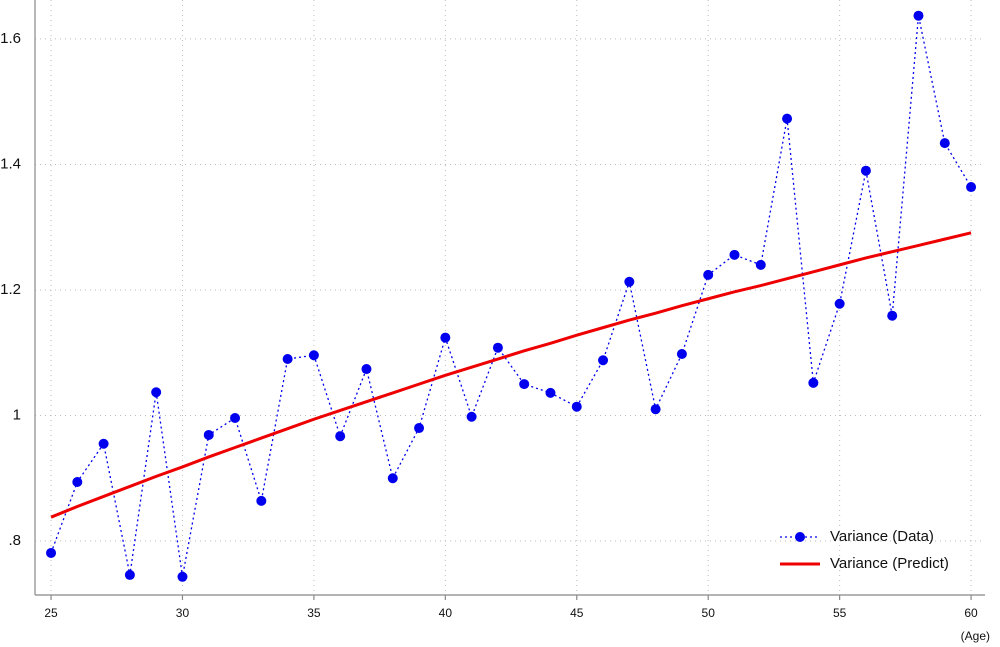 The image size is (1000, 647). Describe the element at coordinates (10, 289) in the screenshot. I see `y-tick-label: 1.2` at that location.